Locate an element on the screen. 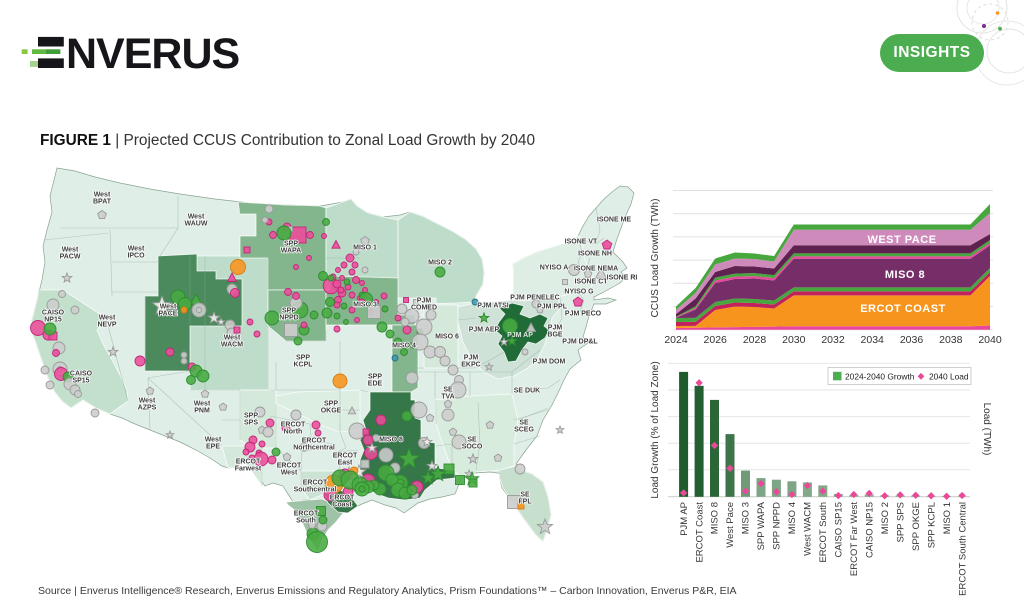  svg-text: PNM is located at coordinates (202, 410).